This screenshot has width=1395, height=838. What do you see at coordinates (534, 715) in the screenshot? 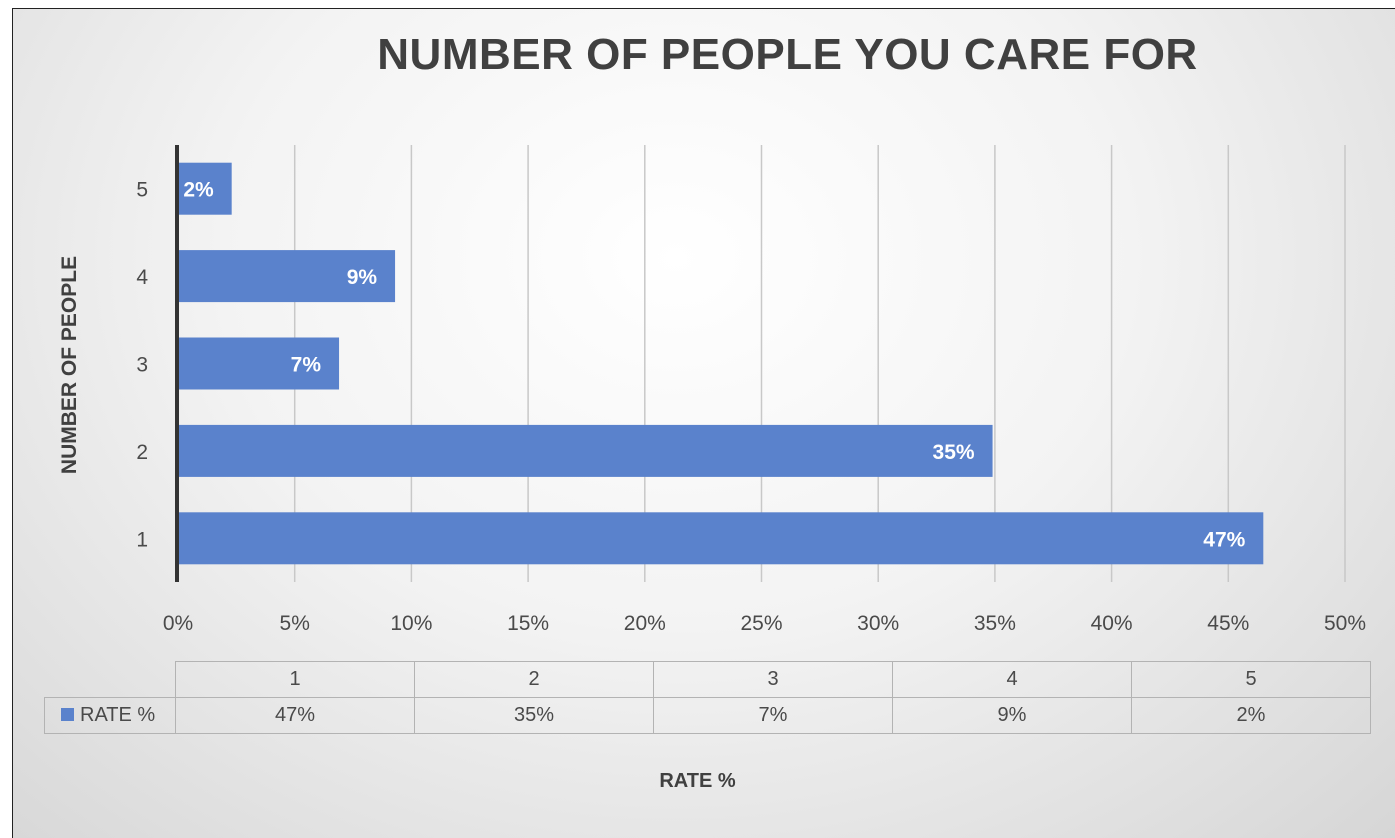
I see `data-table-value-cell: 35%` at bounding box center [534, 715].